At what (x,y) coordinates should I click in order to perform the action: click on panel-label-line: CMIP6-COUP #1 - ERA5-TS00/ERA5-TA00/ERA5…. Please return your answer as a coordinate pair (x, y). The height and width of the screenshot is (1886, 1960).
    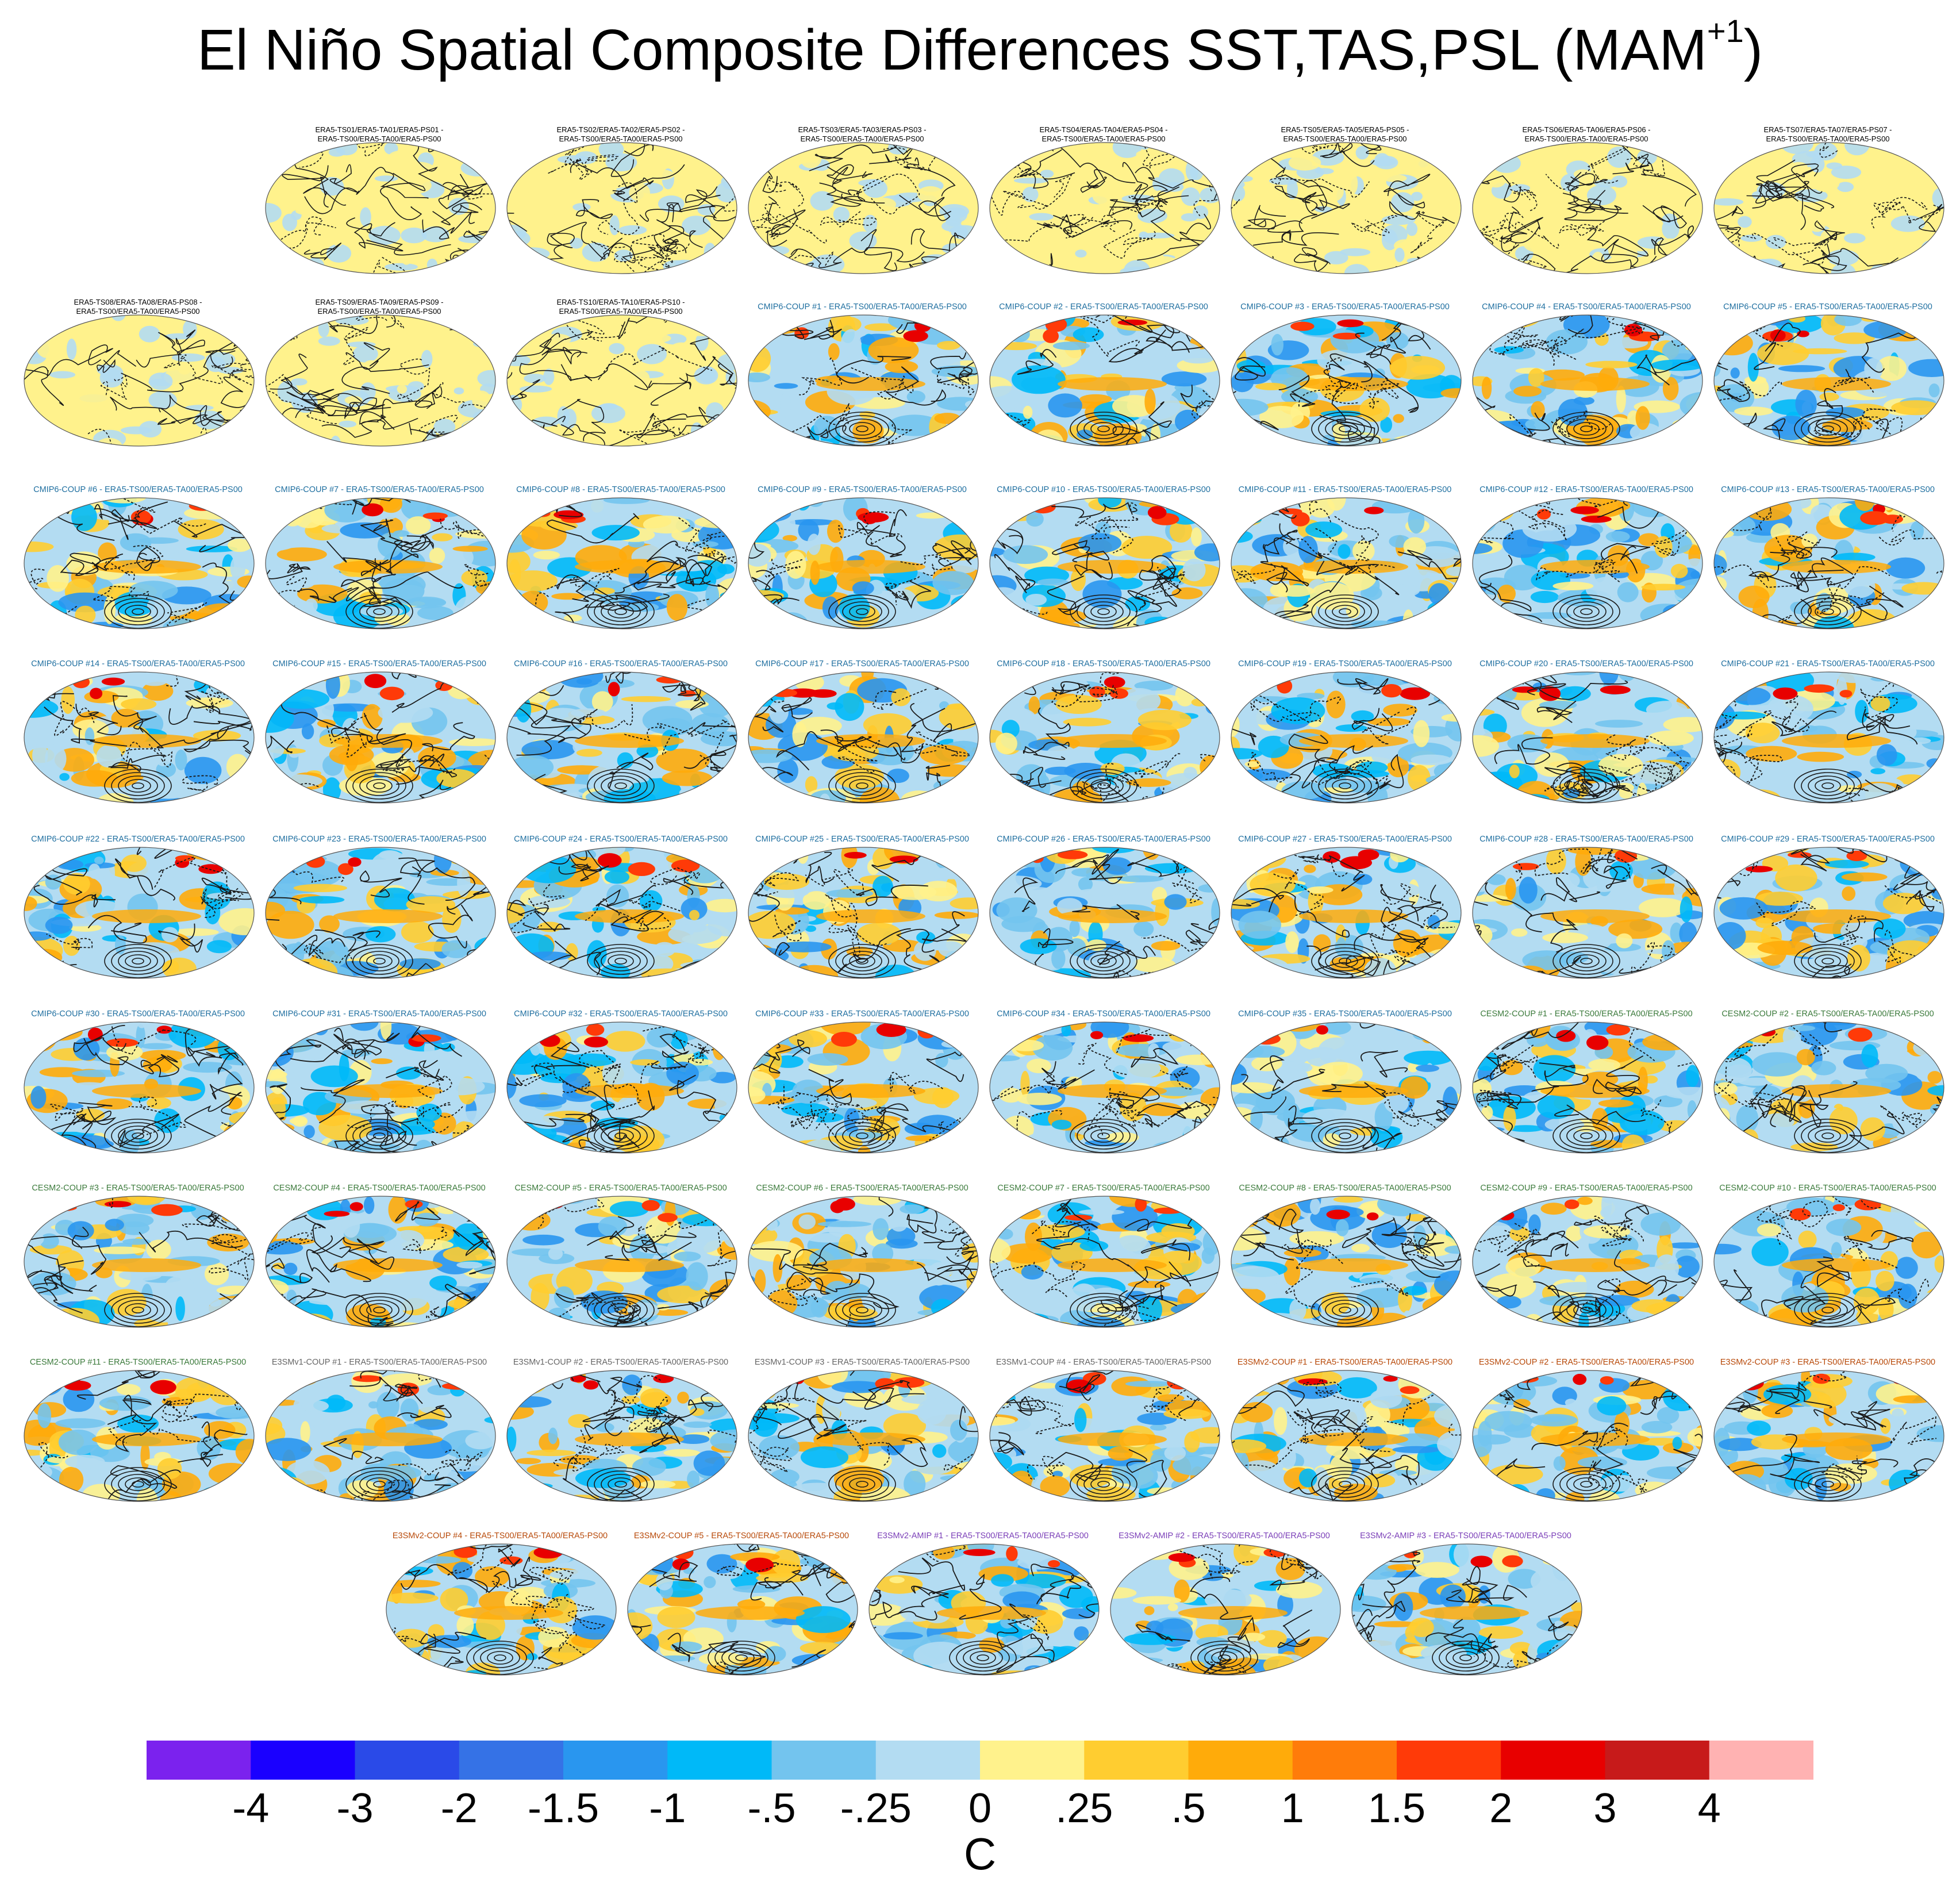
    Looking at the image, I should click on (863, 307).